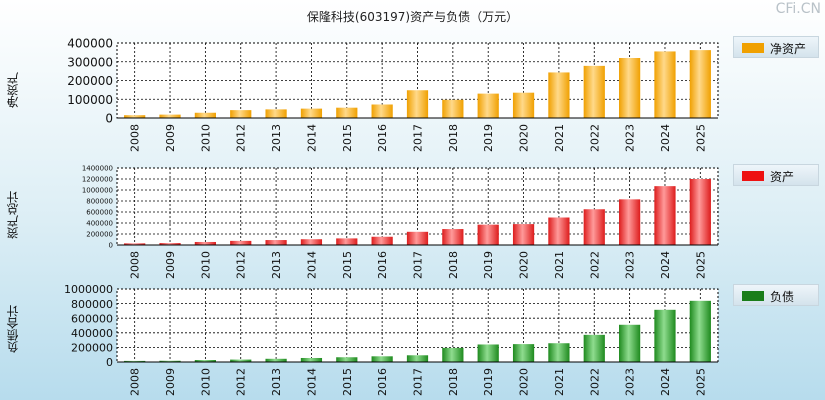  Describe the element at coordinates (382, 138) in the screenshot. I see `x-tick-label-equity: 2016` at that location.